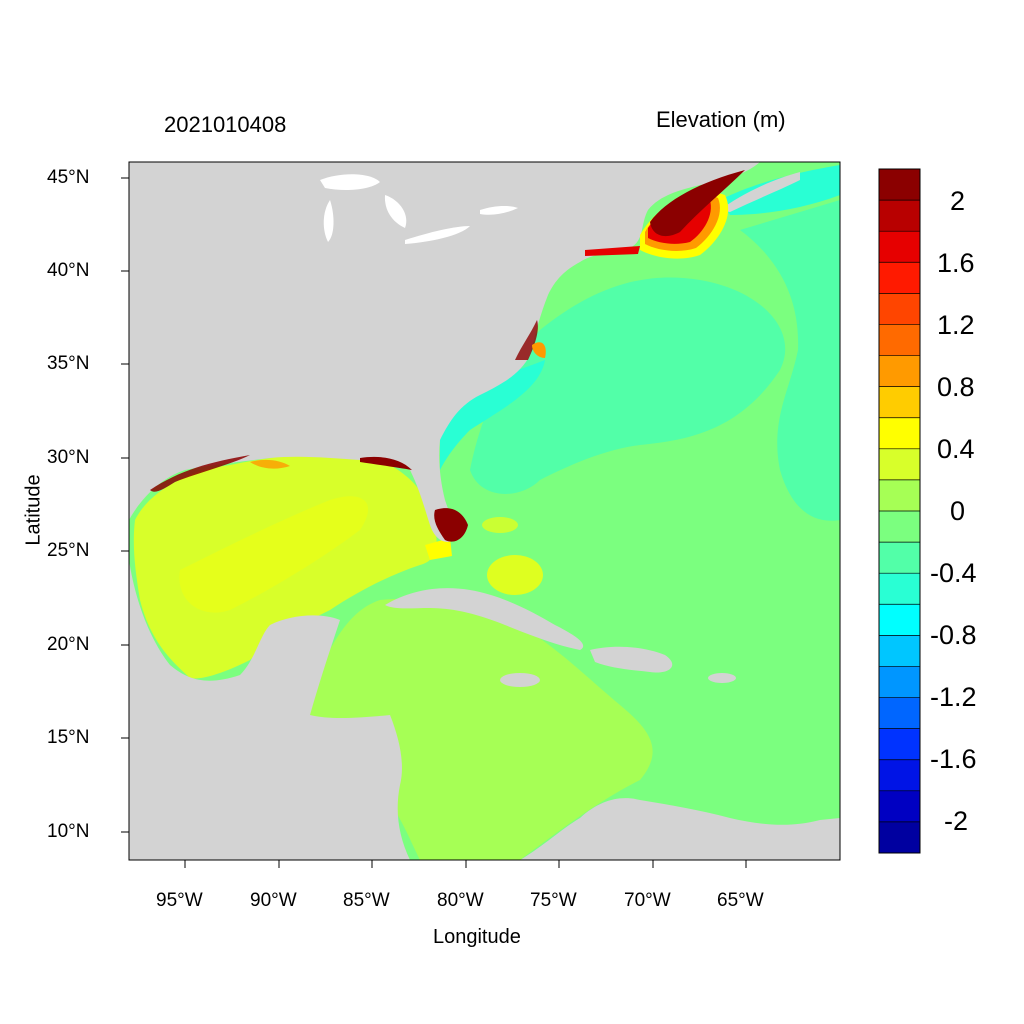  What do you see at coordinates (953, 573) in the screenshot?
I see `colorbar-label: -0.4` at bounding box center [953, 573].